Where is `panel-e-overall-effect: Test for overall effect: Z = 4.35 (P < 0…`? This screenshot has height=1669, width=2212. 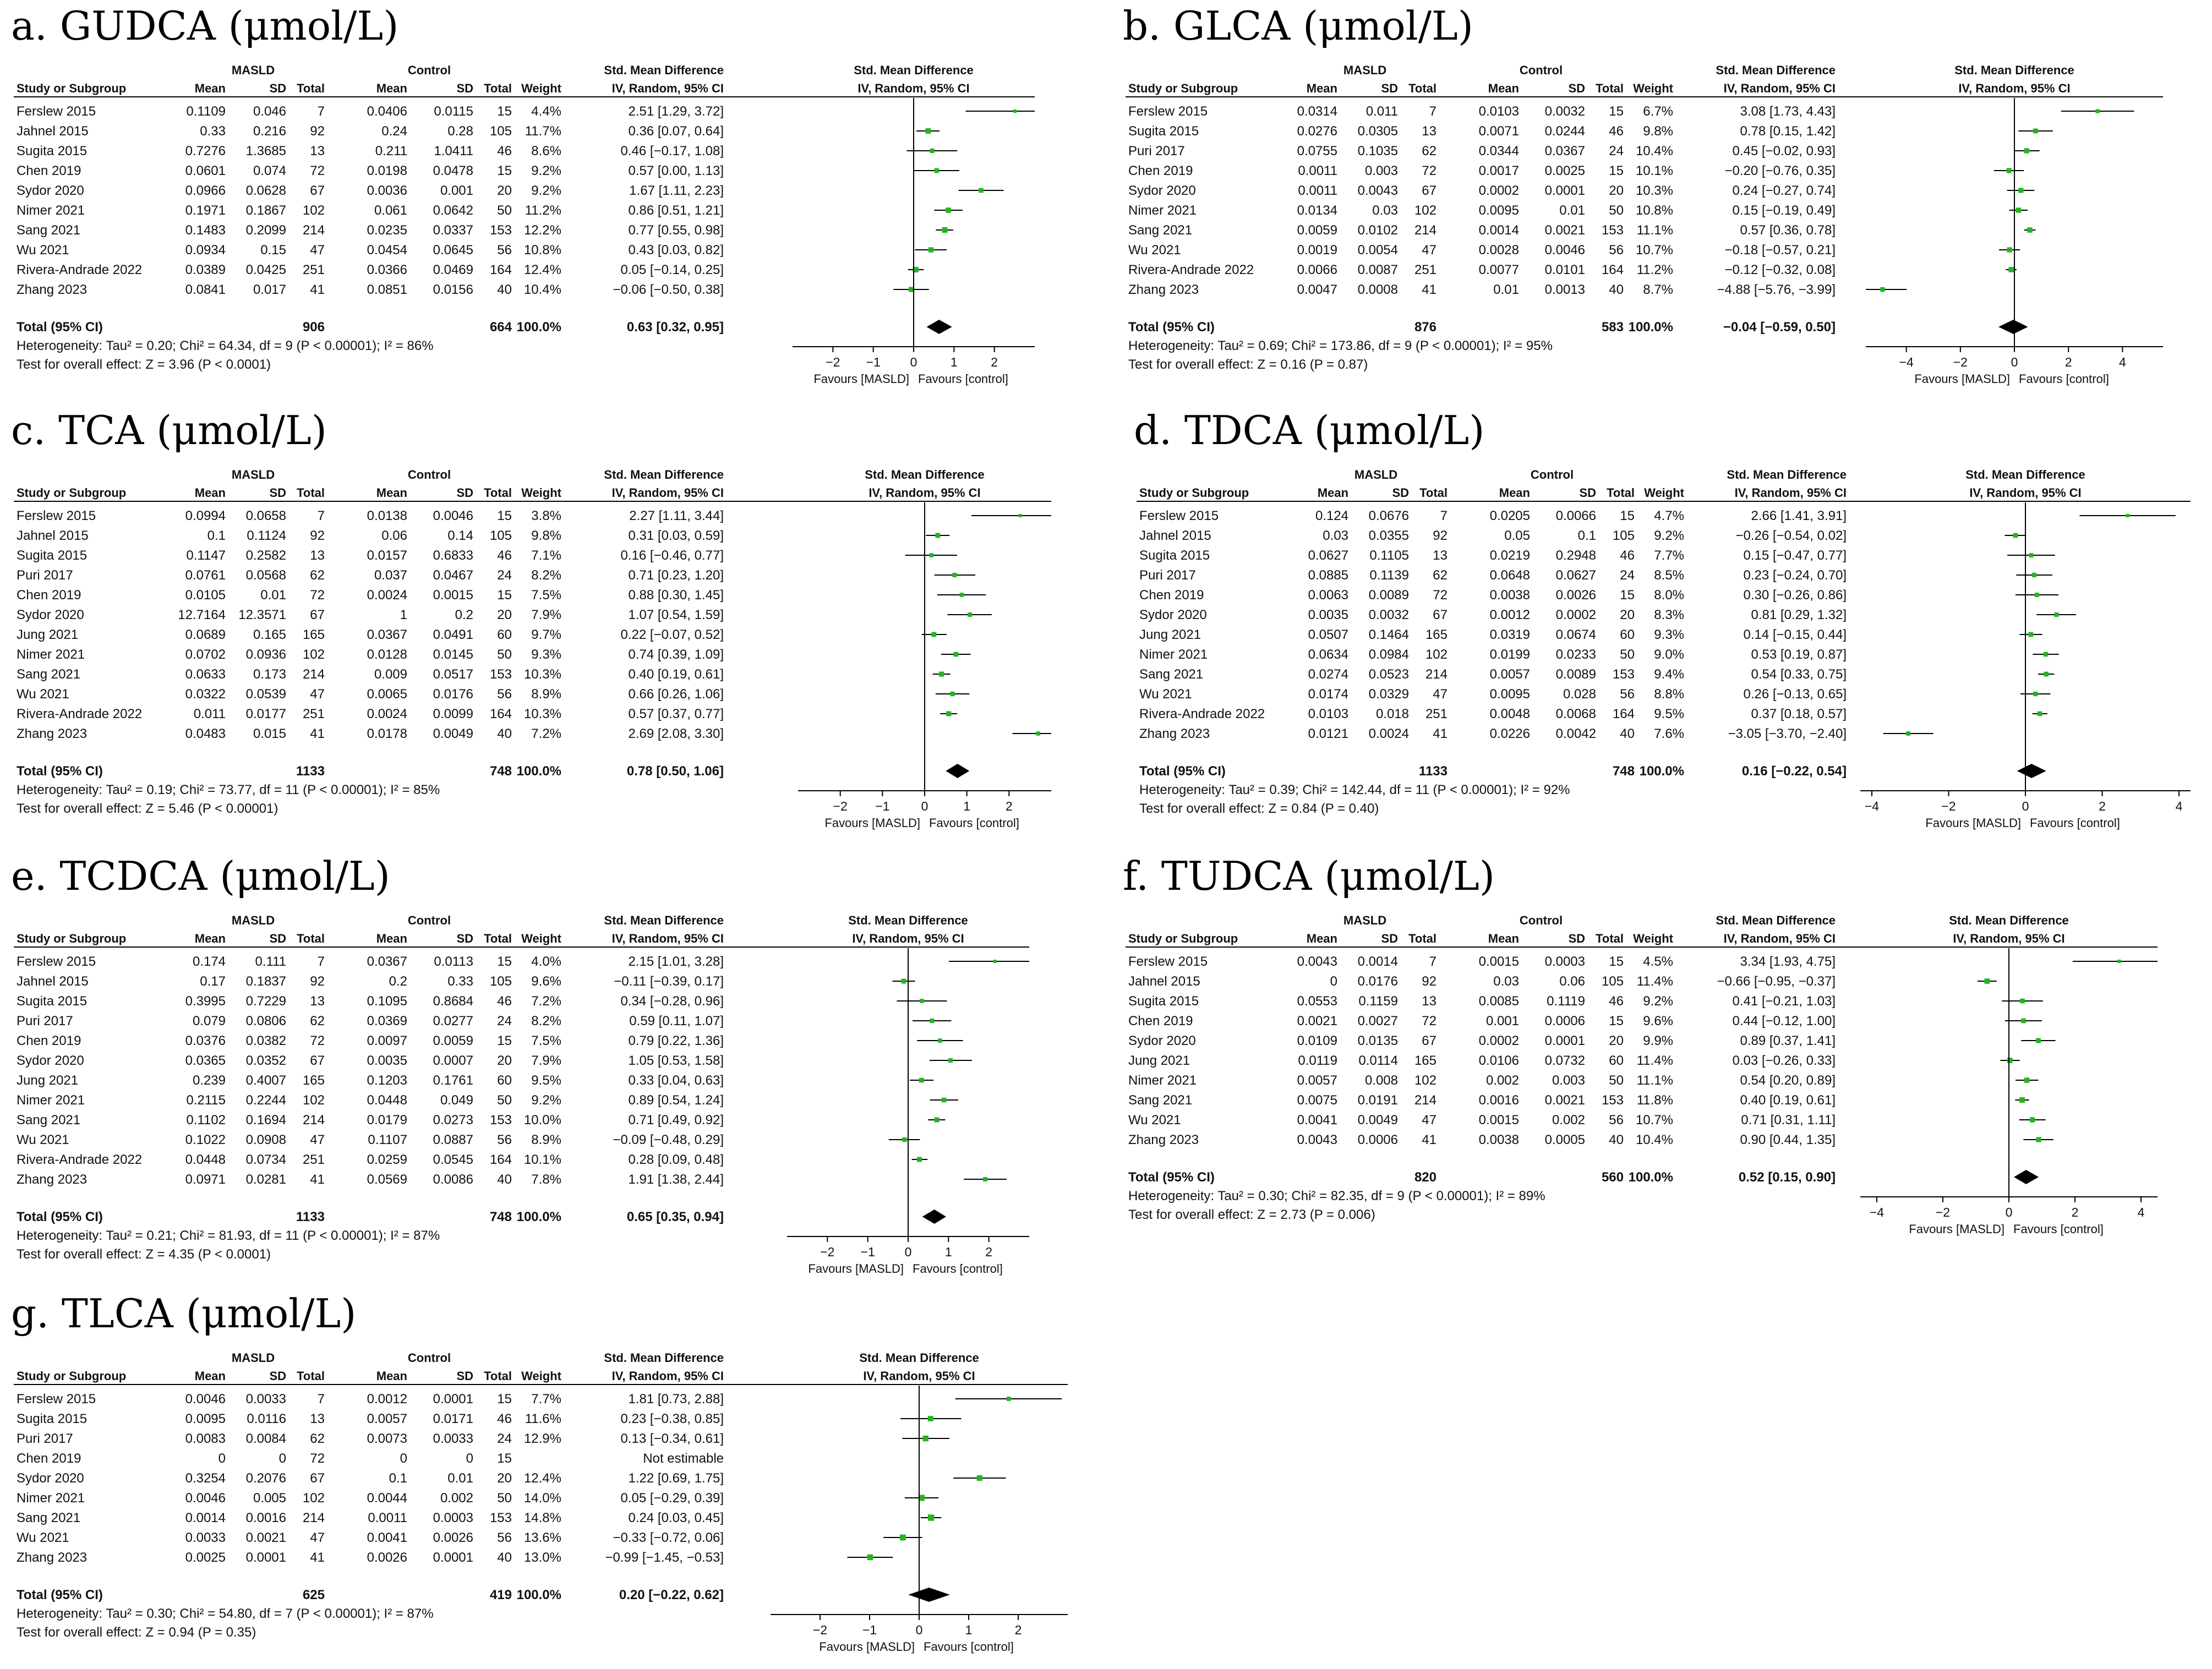 panel-e-overall-effect: Test for overall effect: Z = 4.35 (P < 0… is located at coordinates (144, 1254).